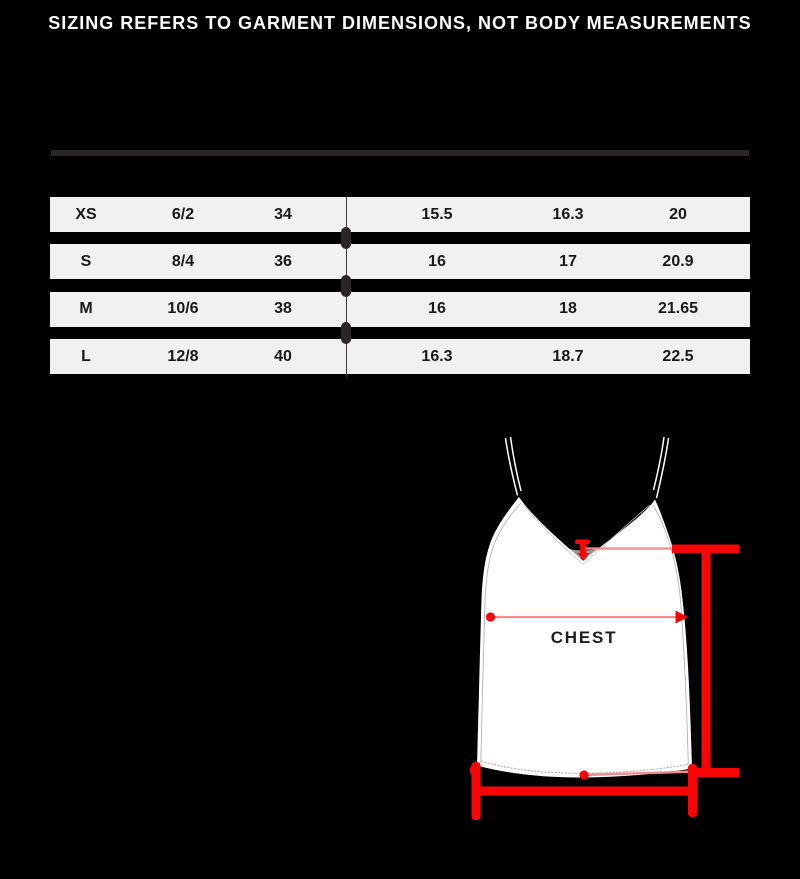 The image size is (800, 879). Describe the element at coordinates (681, 617) in the screenshot. I see `chest-line-arrow-right` at that location.